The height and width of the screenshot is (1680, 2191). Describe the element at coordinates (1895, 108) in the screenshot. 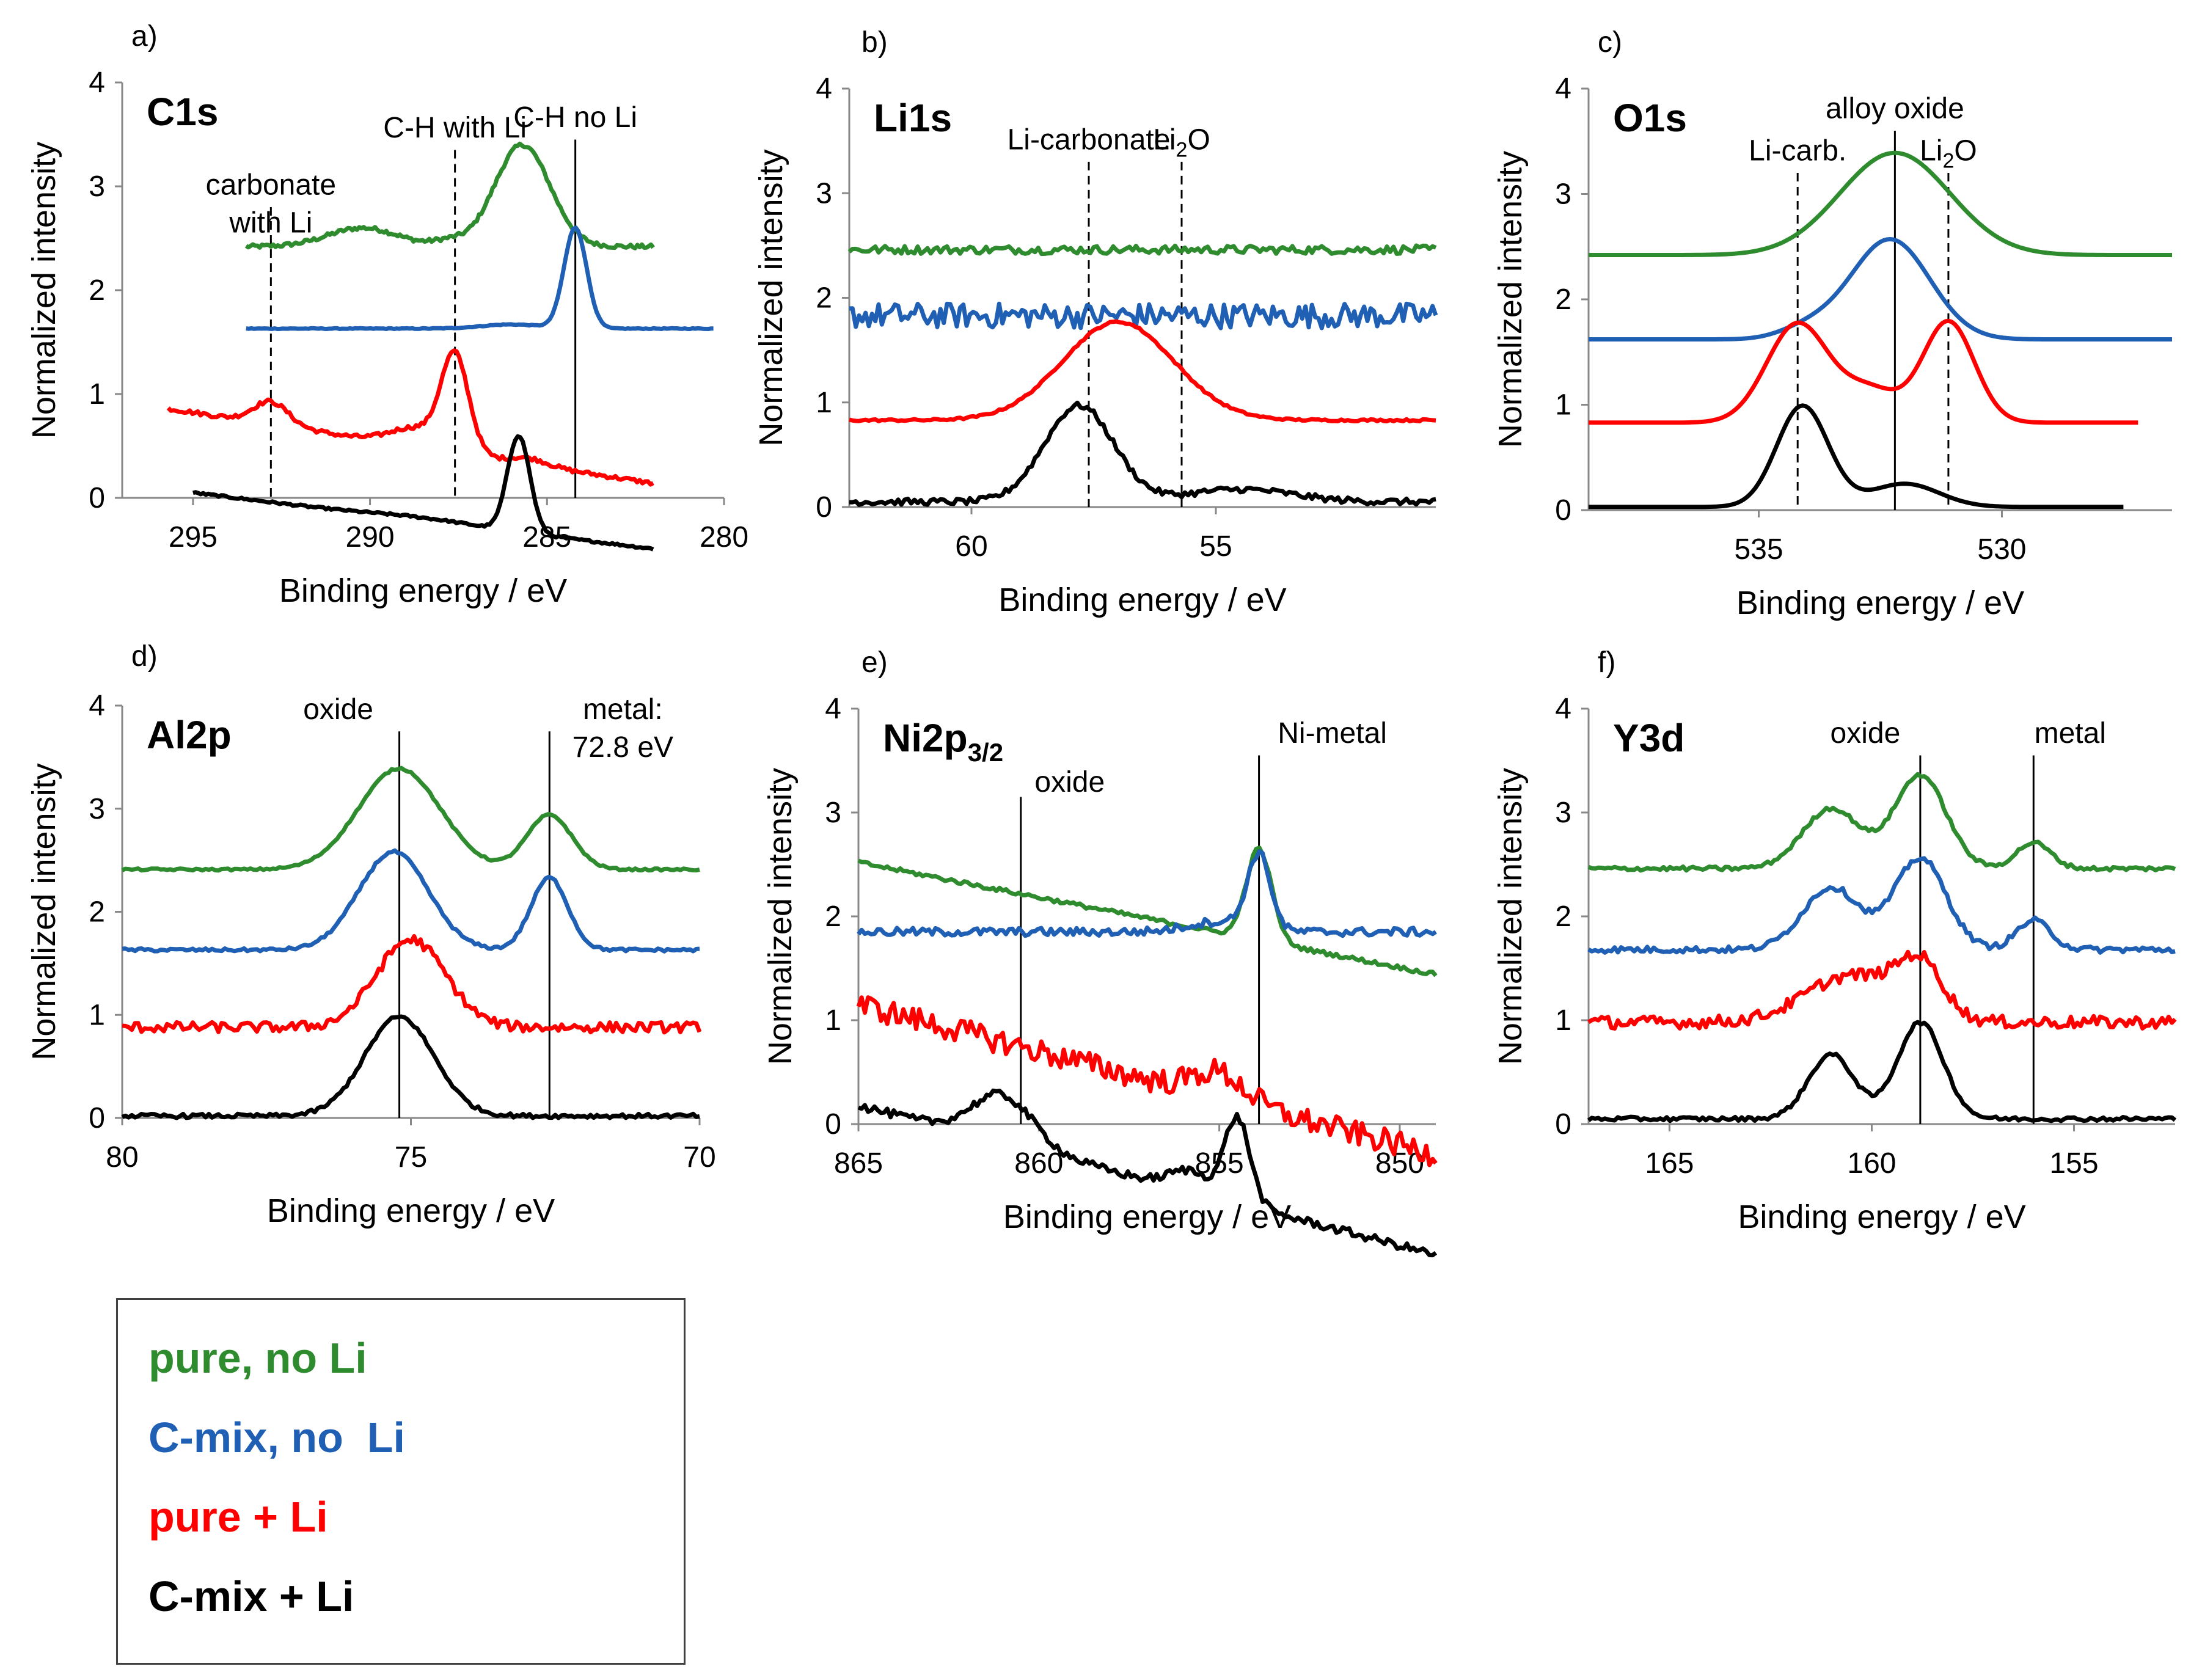

I see `annotation-label: alloy oxide` at that location.